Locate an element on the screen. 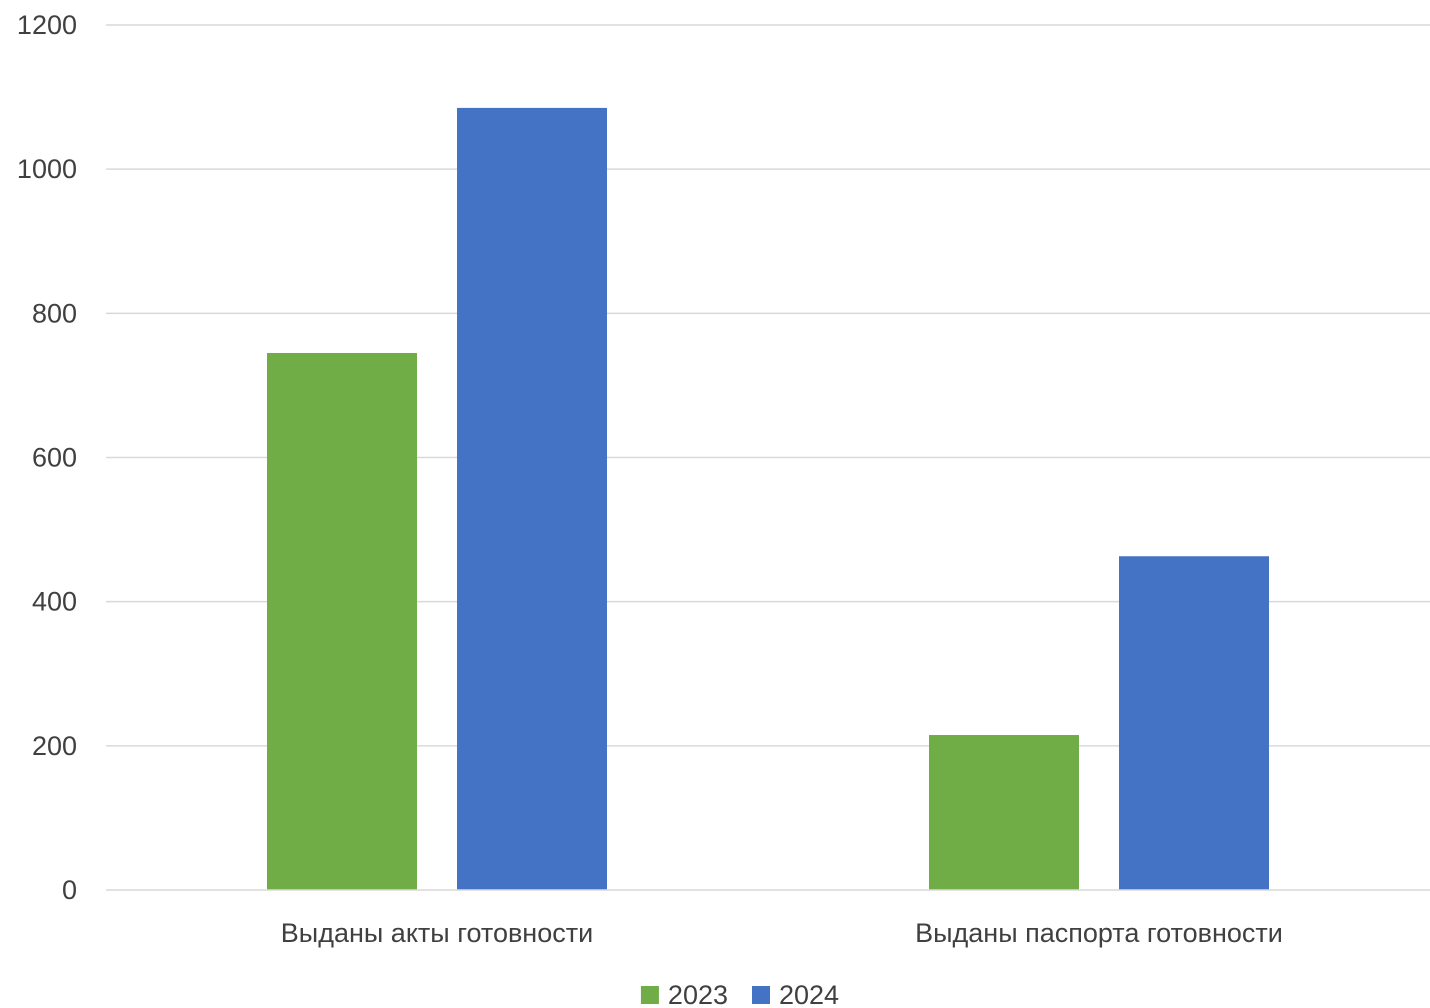 Image resolution: width=1430 pixels, height=1008 pixels. x-category-label: Выданы паспорта готовности is located at coordinates (1099, 933).